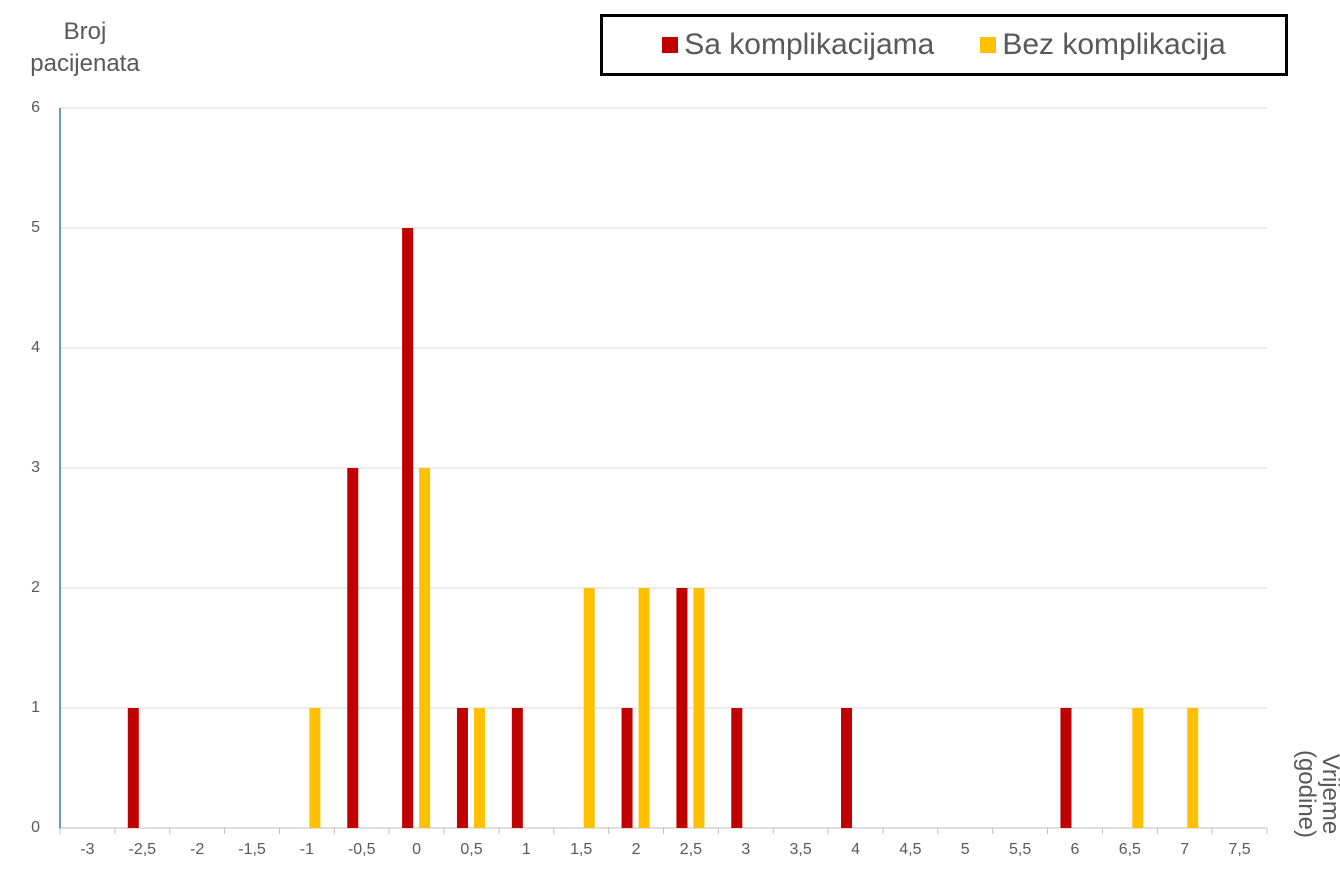 The width and height of the screenshot is (1340, 870). I want to click on x-tick-label: 7, so click(1184, 849).